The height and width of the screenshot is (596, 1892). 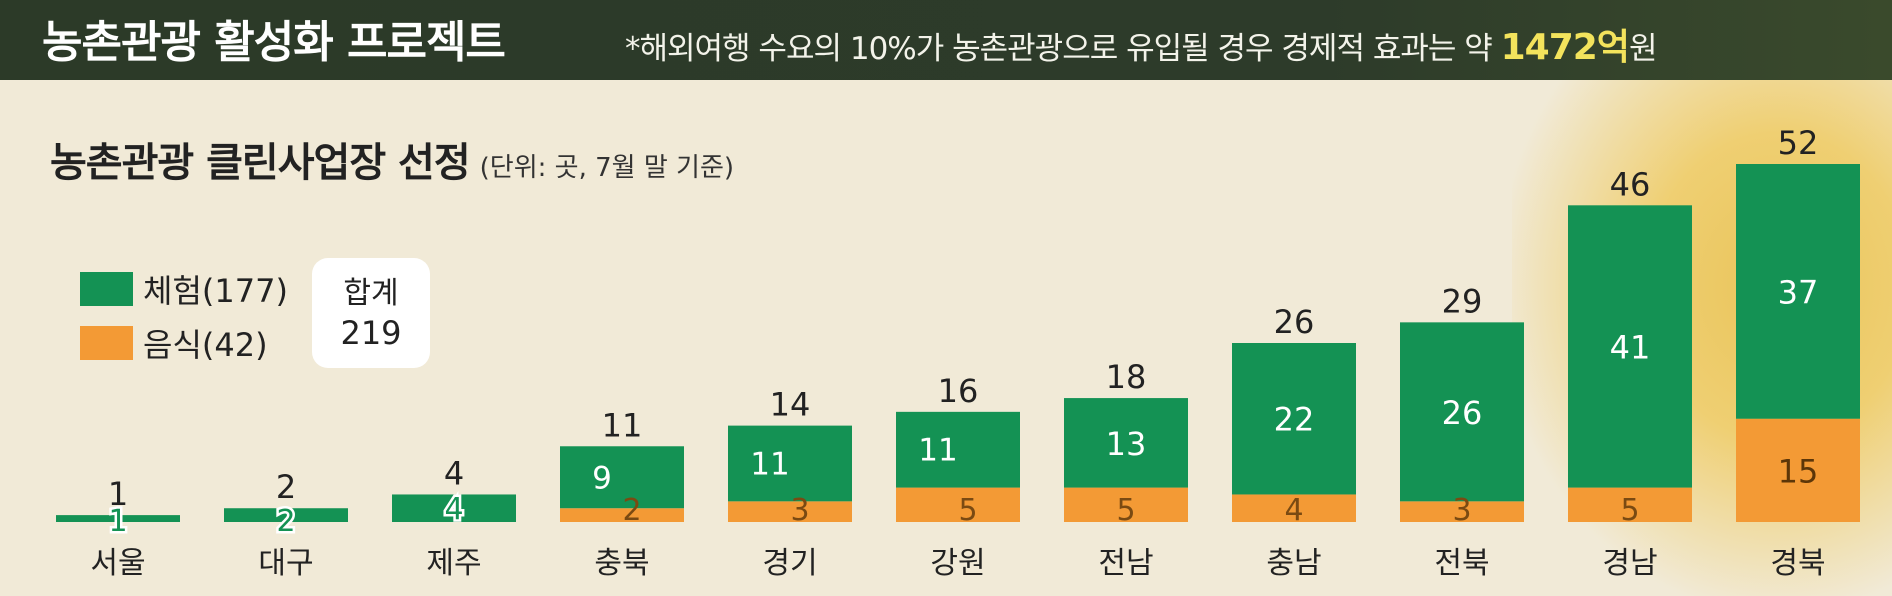 I want to click on category-label: 서울, so click(x=117, y=563).